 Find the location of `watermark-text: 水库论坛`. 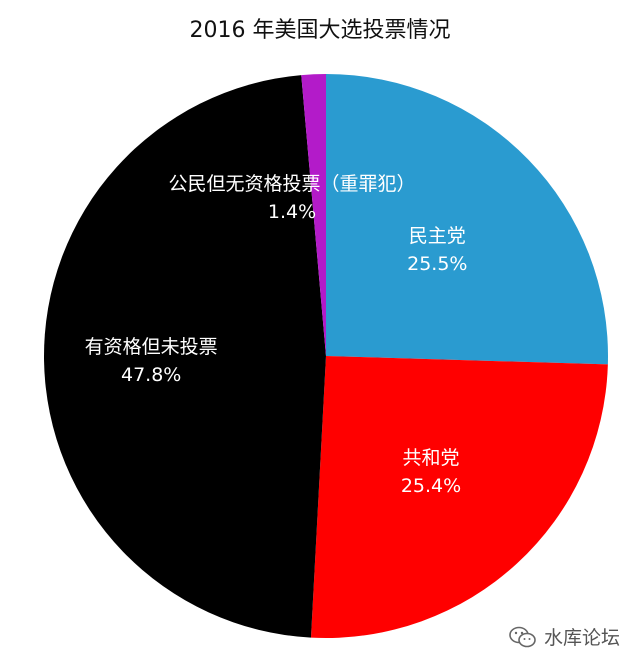

watermark-text: 水库论坛 is located at coordinates (581, 638).